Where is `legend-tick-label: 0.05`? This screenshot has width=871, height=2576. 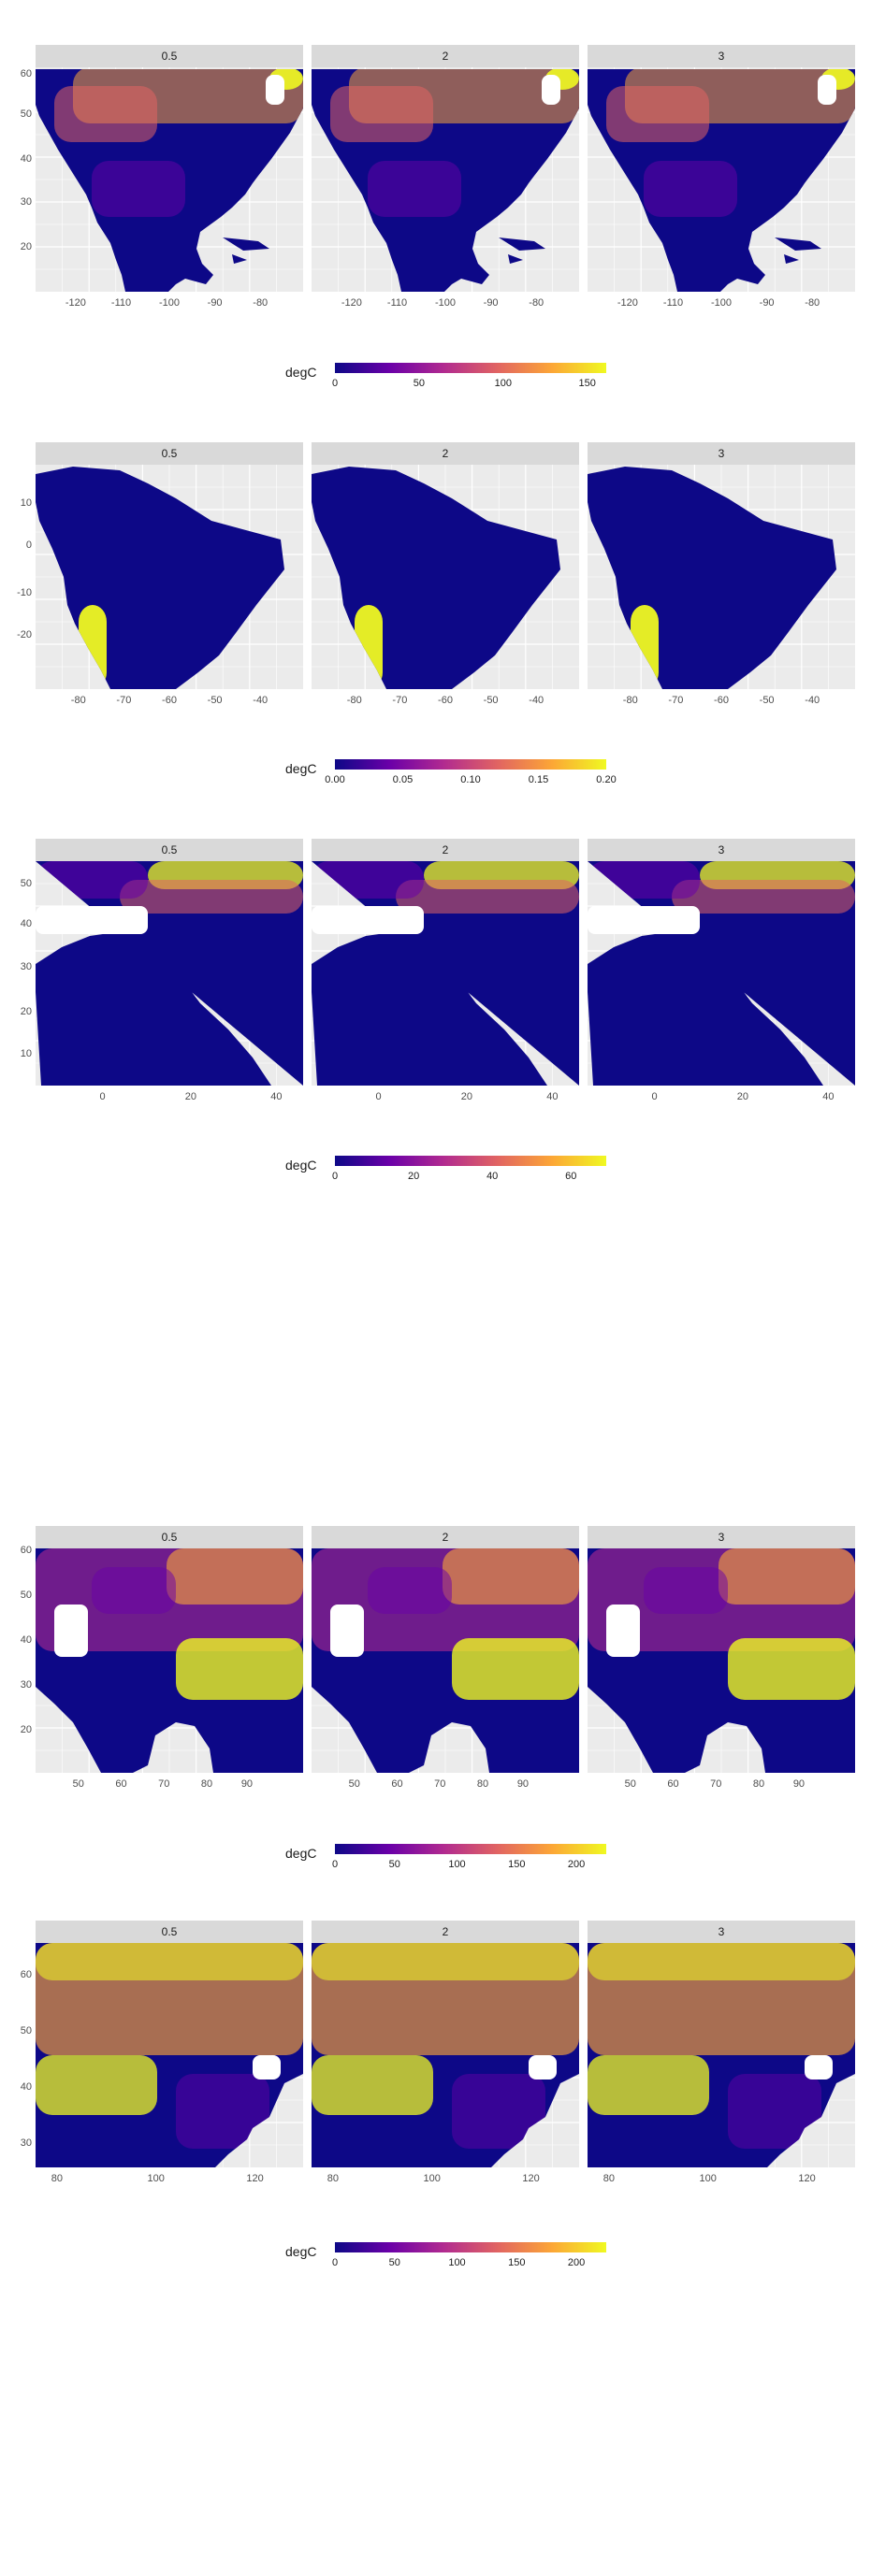
legend-tick-label: 0.05 is located at coordinates (403, 780).